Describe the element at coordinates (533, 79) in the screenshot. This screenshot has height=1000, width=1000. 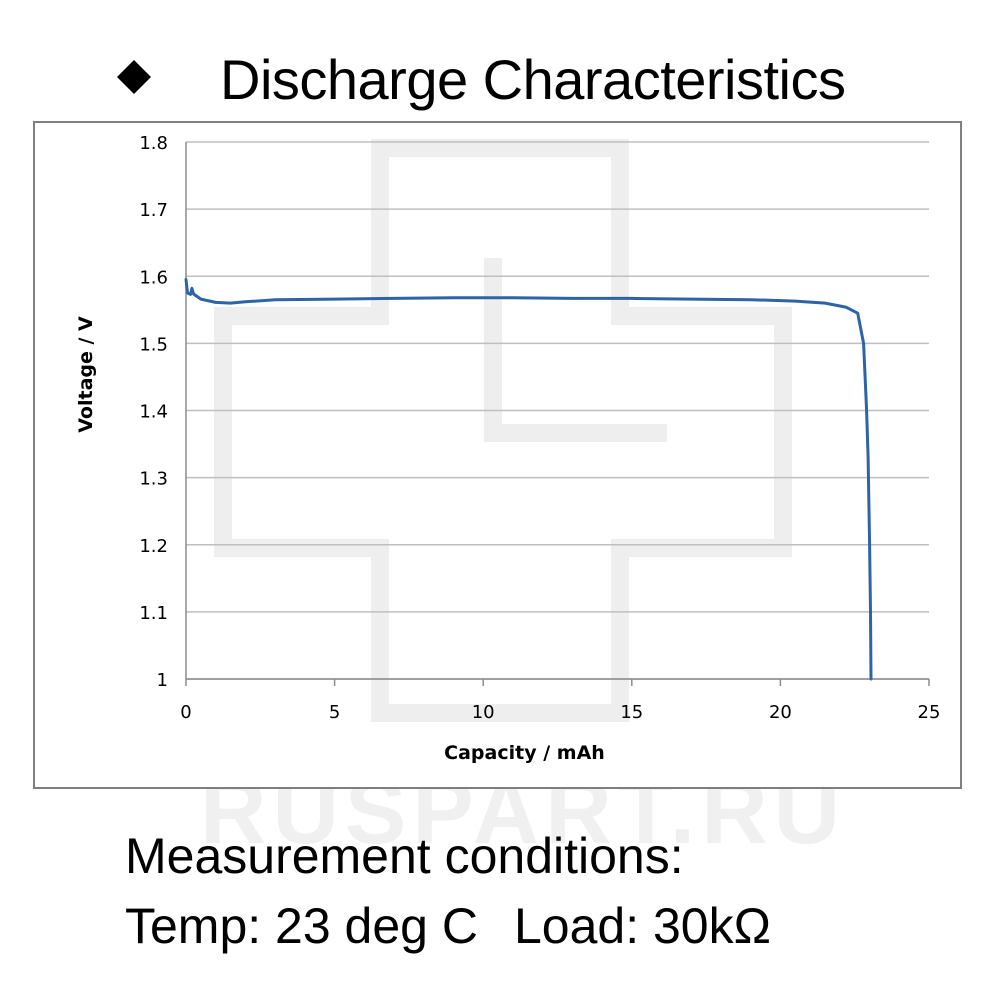
I see `page-title: Discharge Characteristics` at that location.